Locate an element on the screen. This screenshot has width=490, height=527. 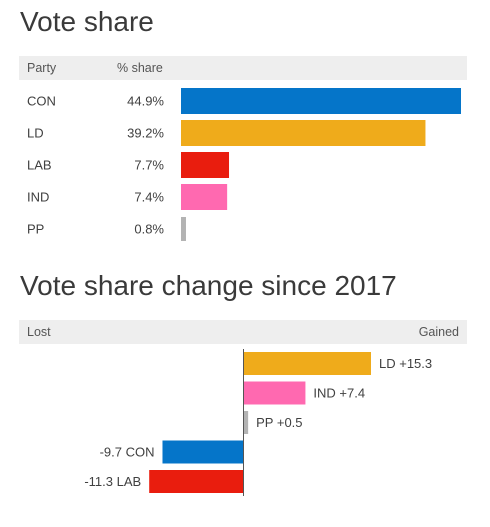
share-value-lab: 7.7% is located at coordinates (149, 165).